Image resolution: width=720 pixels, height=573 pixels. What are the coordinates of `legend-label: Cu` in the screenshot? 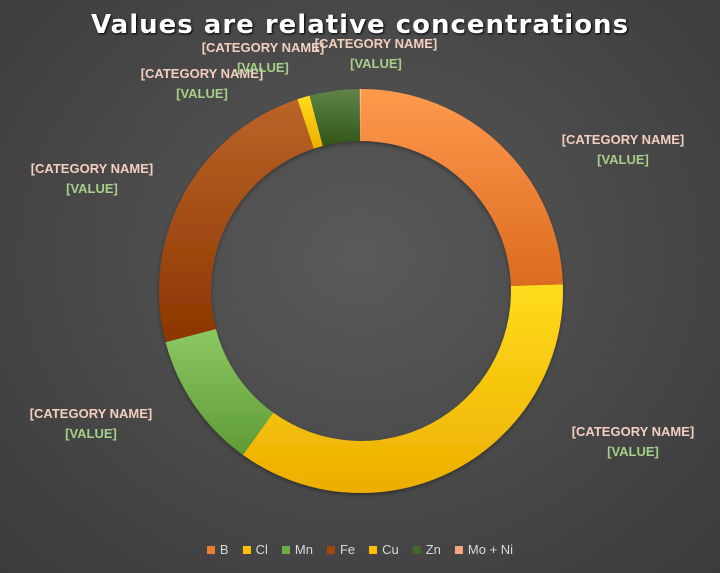 It's located at (390, 549).